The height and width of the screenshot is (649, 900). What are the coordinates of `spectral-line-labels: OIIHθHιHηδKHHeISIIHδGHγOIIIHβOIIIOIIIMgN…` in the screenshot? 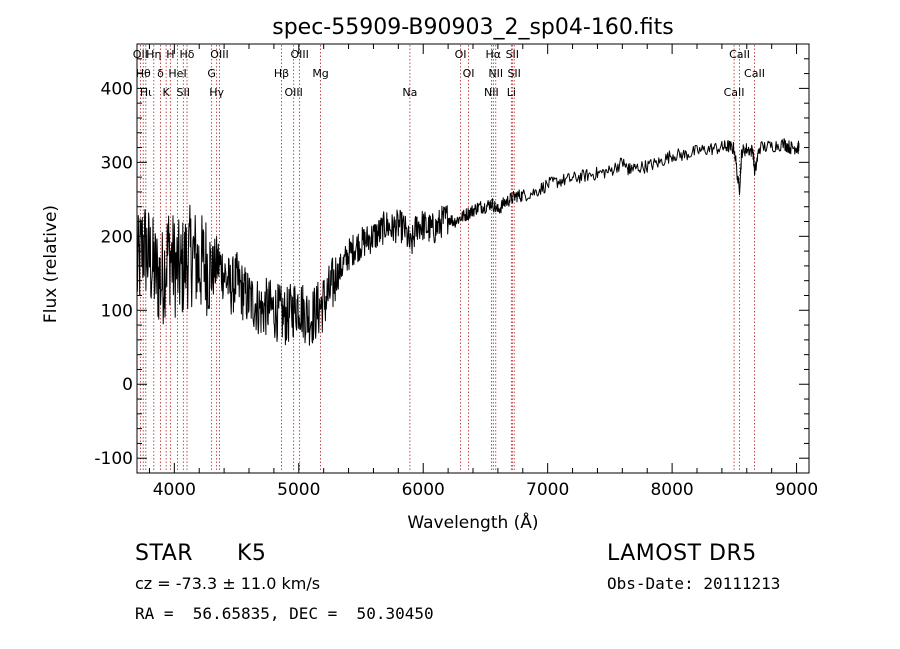 It's located at (449, 73).